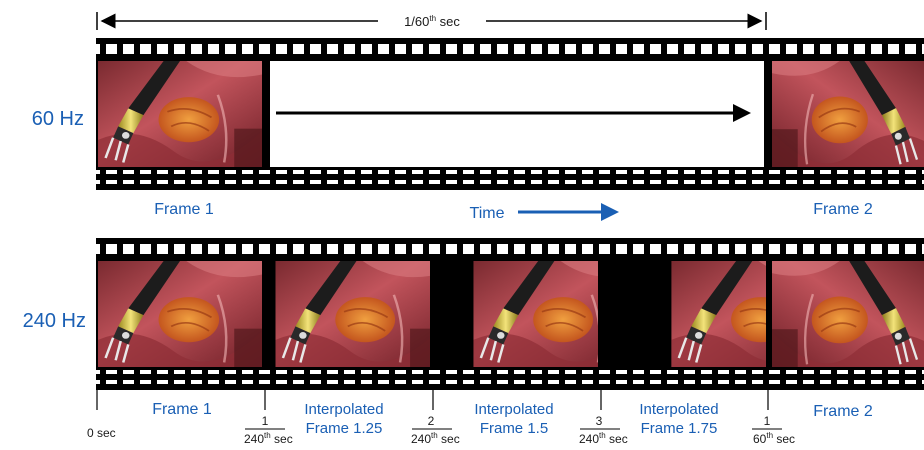 The image size is (924, 450). What do you see at coordinates (431, 421) in the screenshot?
I see `svg-text: 2` at bounding box center [431, 421].